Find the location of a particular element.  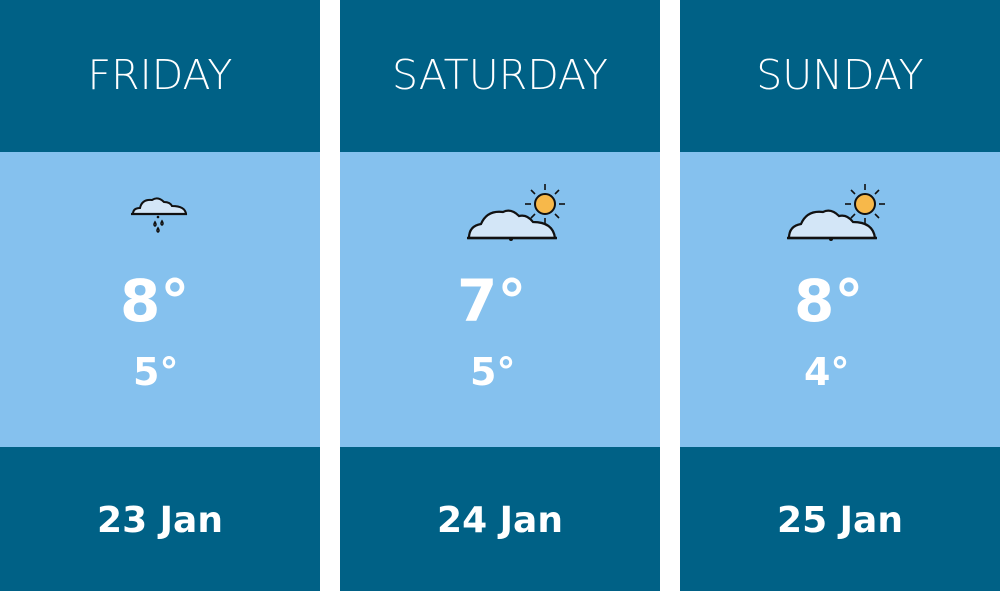

date: 24 Jan is located at coordinates (500, 519).